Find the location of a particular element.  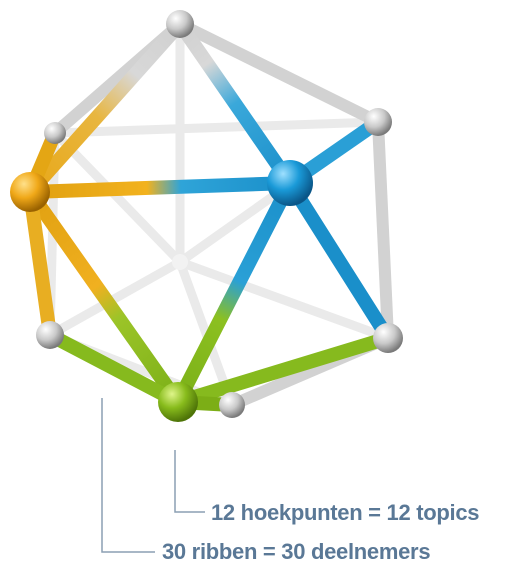

vertex-lower-right is located at coordinates (388, 338).